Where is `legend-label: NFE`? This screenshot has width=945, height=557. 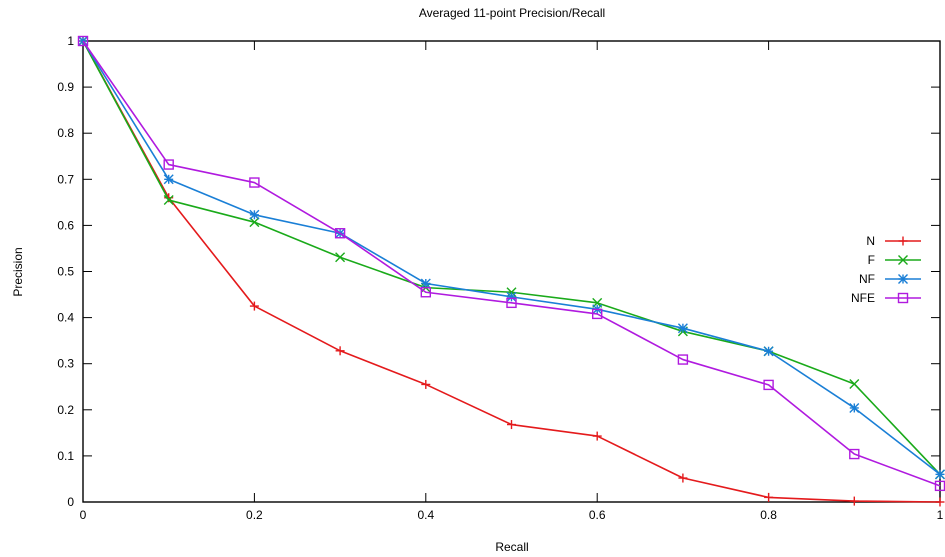
legend-label: NFE is located at coordinates (863, 298).